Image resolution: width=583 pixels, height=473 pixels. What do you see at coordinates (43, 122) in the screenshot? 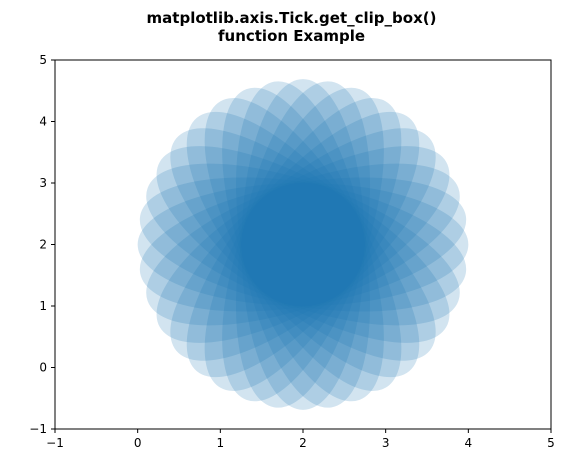
I see `y-tick-label: 4` at bounding box center [43, 122].